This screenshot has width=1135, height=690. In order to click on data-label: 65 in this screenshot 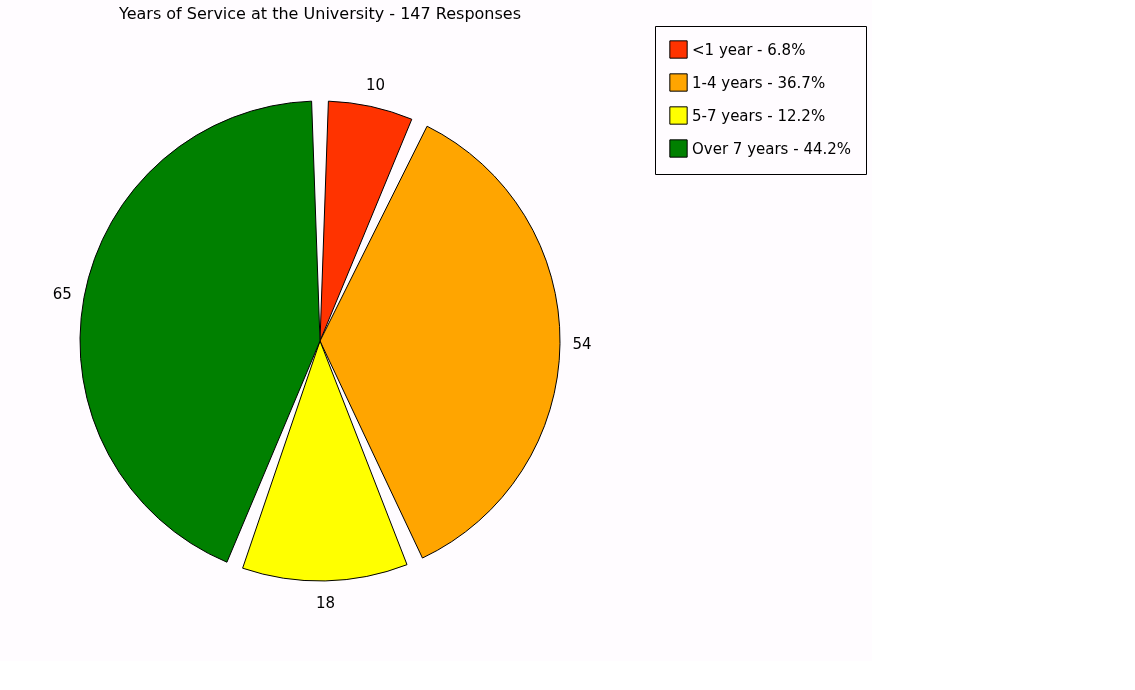, I will do `click(62, 293)`.